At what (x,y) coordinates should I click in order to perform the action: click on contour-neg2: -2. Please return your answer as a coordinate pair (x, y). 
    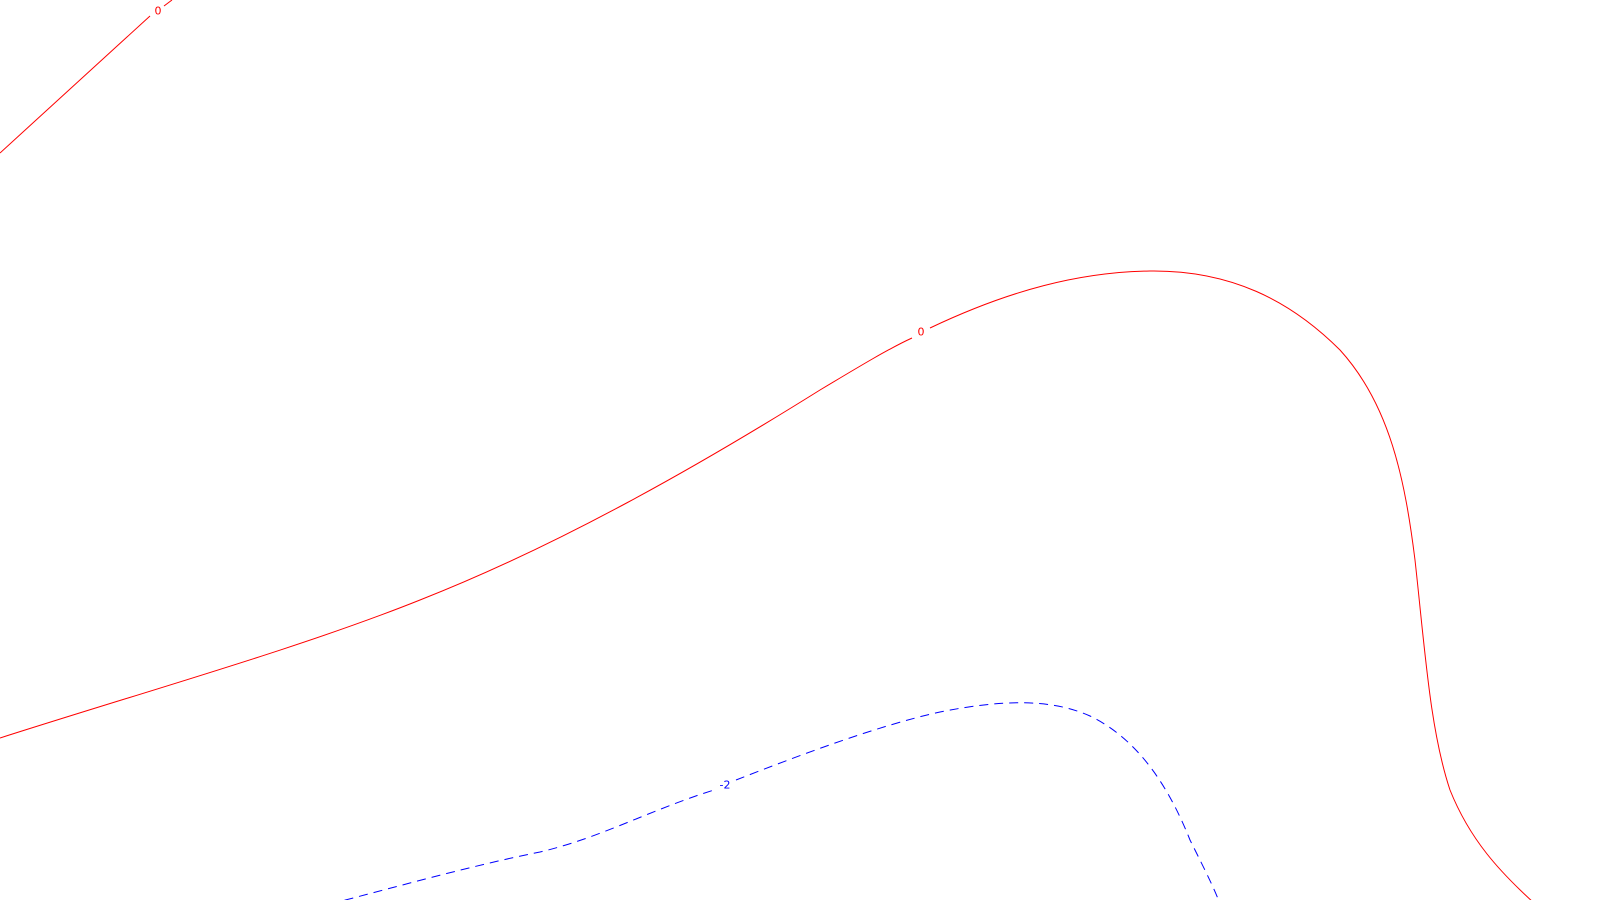
    Looking at the image, I should click on (781, 801).